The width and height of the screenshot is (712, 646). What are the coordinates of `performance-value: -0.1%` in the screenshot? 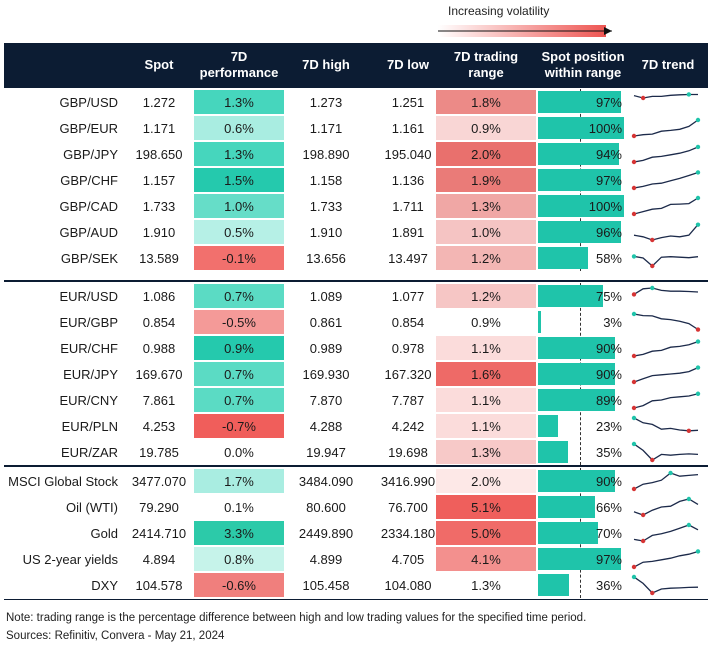 It's located at (239, 258).